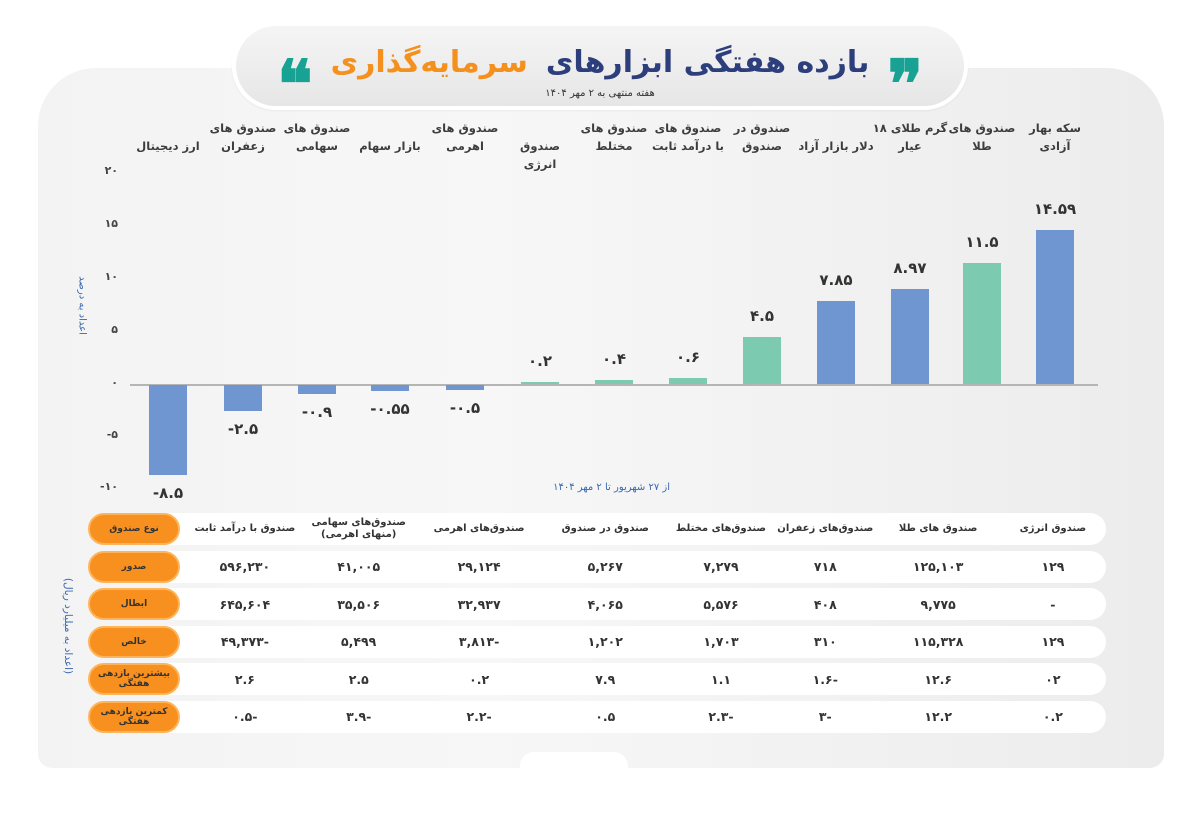 The image size is (1200, 823). I want to click on table-cell: ۵,۲۶۷, so click(605, 566).